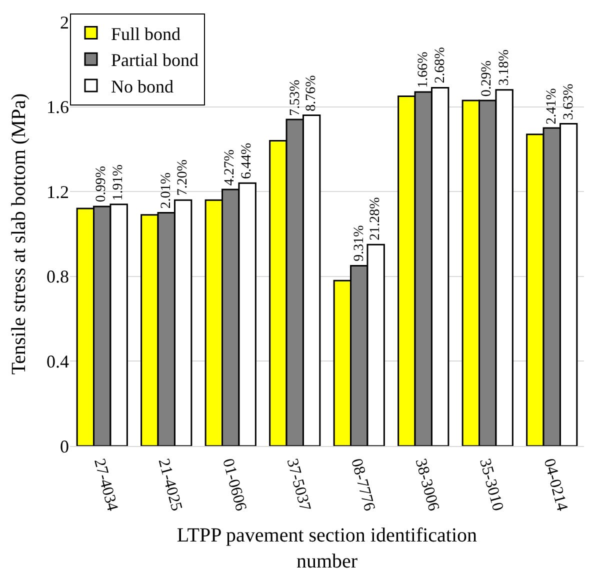 The image size is (599, 580). What do you see at coordinates (363, 484) in the screenshot?
I see `x-tick-label: 08-7776` at bounding box center [363, 484].